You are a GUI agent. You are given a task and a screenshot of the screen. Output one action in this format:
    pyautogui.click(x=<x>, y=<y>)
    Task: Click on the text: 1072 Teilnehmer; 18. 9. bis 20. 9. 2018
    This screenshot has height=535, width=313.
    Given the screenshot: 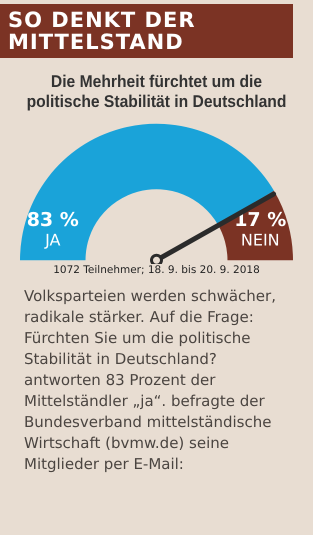 What is the action you would take?
    pyautogui.click(x=156, y=270)
    